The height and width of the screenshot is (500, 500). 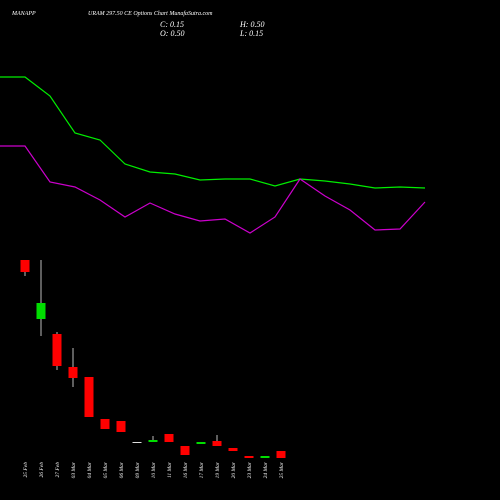 I want to click on x-tick-label: 26 Feb, so click(x=42, y=470).